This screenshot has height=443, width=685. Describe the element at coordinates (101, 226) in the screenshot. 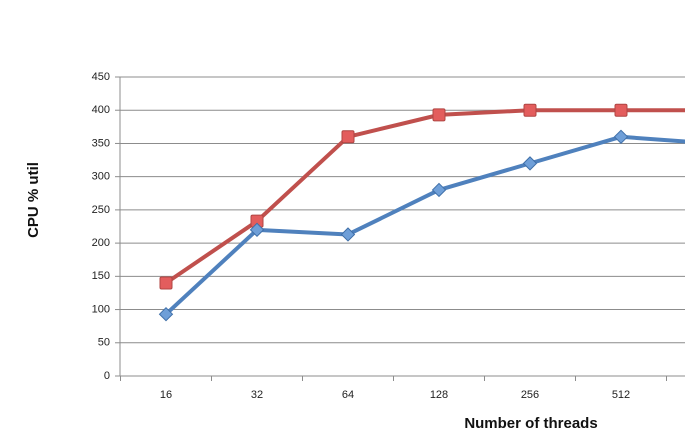

I see `y-tick-labels: 0 50 100 150 200 250 300 350 400 450` at that location.